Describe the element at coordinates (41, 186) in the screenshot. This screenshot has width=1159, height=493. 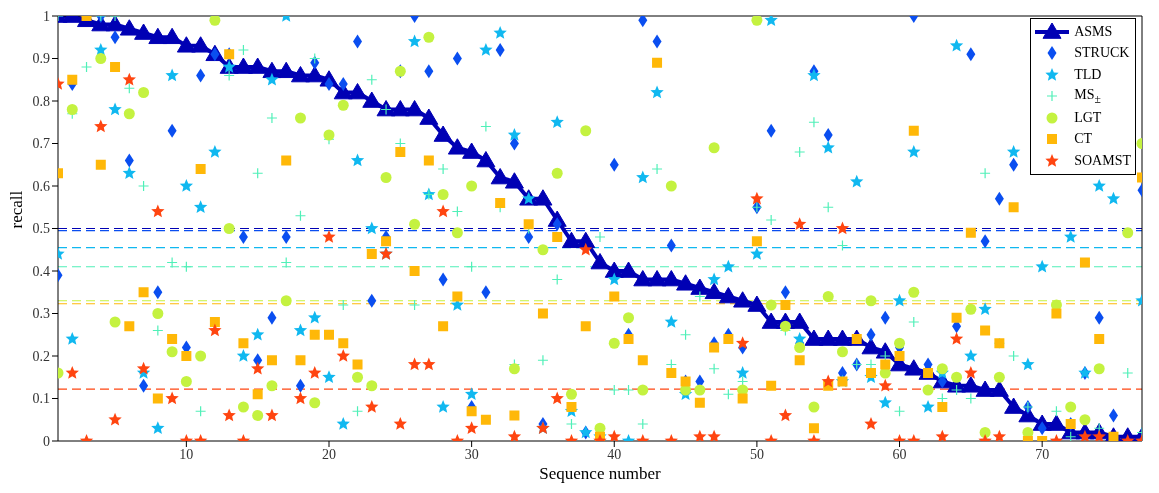
I see `y-tick-label: 0.6` at that location.